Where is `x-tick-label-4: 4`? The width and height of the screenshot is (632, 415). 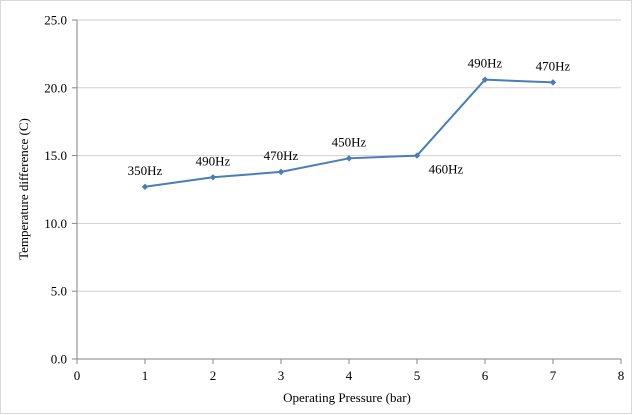 x-tick-label-4: 4 is located at coordinates (349, 375).